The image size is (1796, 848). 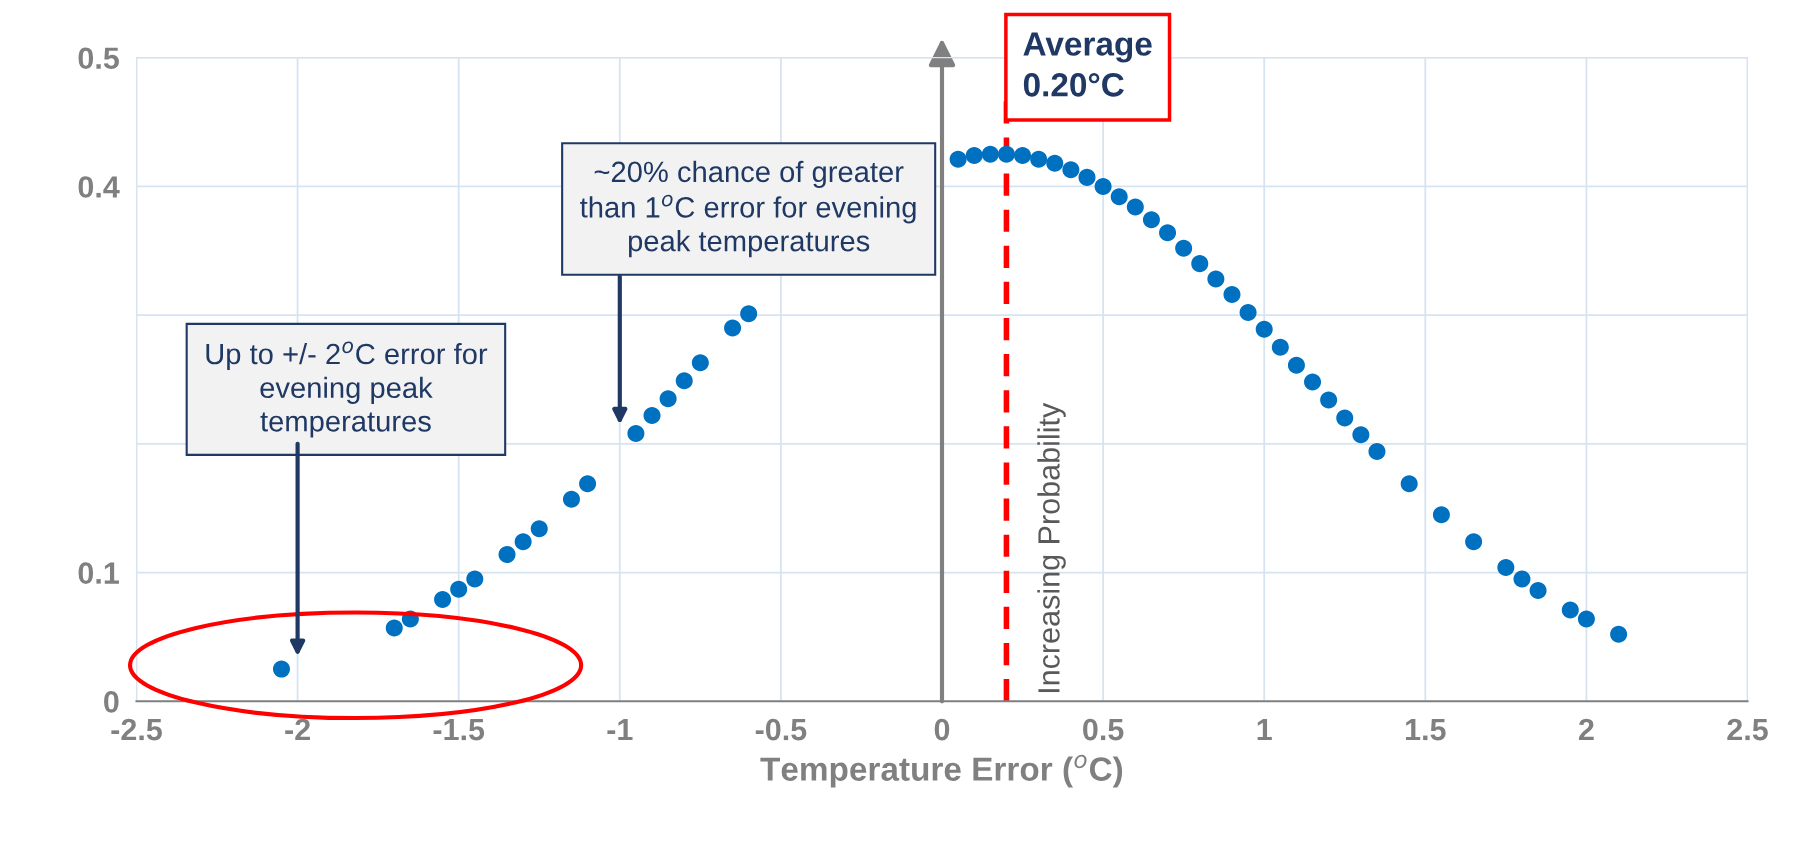 What do you see at coordinates (347, 389) in the screenshot?
I see `annotation: Up to +/- 2$^{o}$C error for evening peak temperatures` at bounding box center [347, 389].